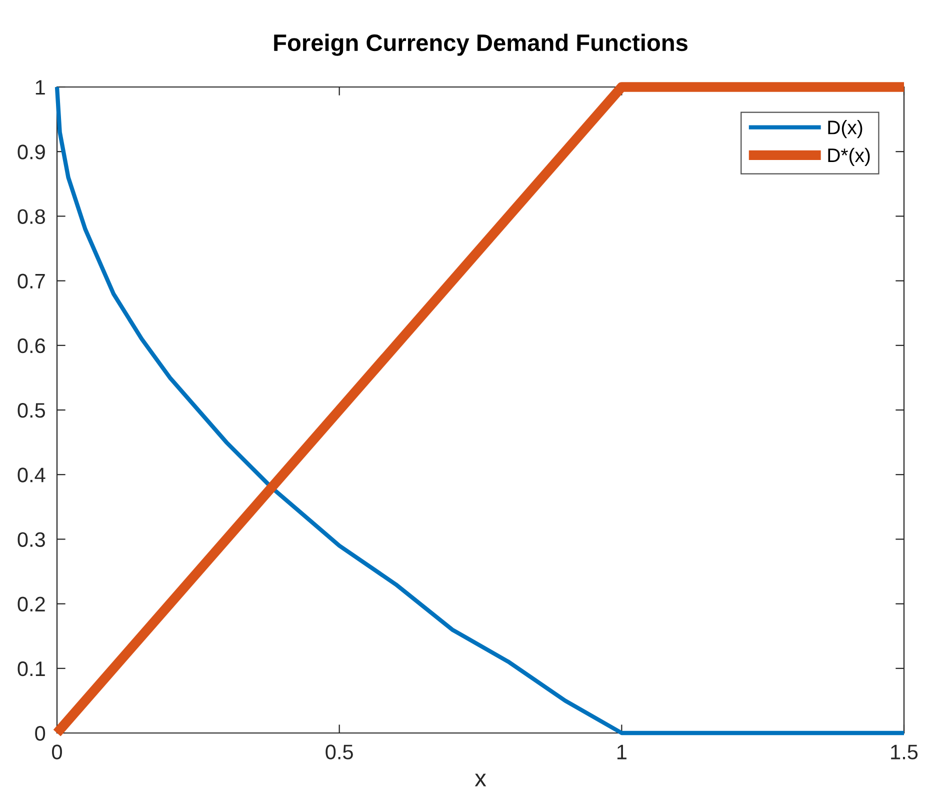 Image resolution: width=926 pixels, height=810 pixels. Describe the element at coordinates (31, 668) in the screenshot. I see `y-tick-label: 0.1` at that location.